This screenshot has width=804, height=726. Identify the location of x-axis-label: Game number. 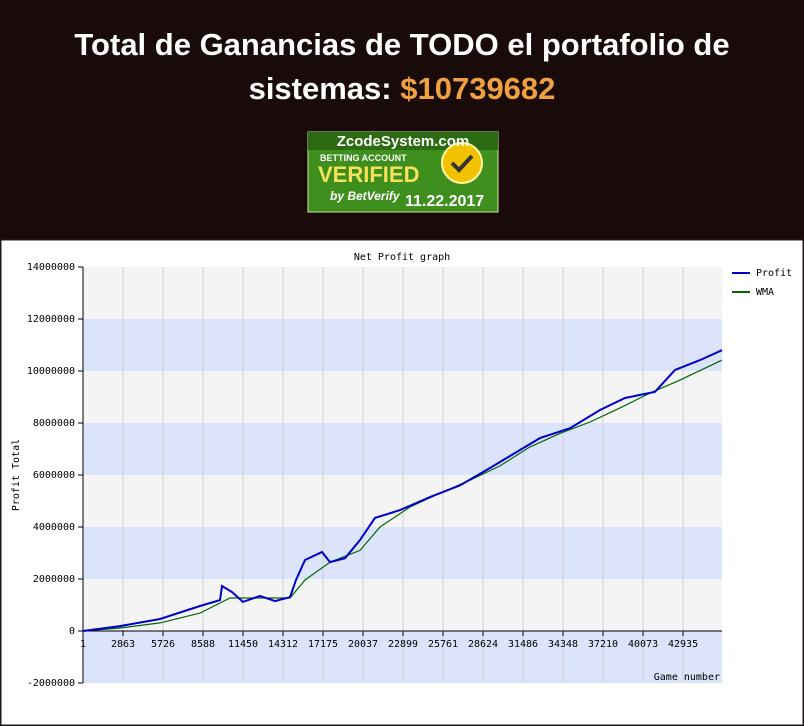
(687, 677).